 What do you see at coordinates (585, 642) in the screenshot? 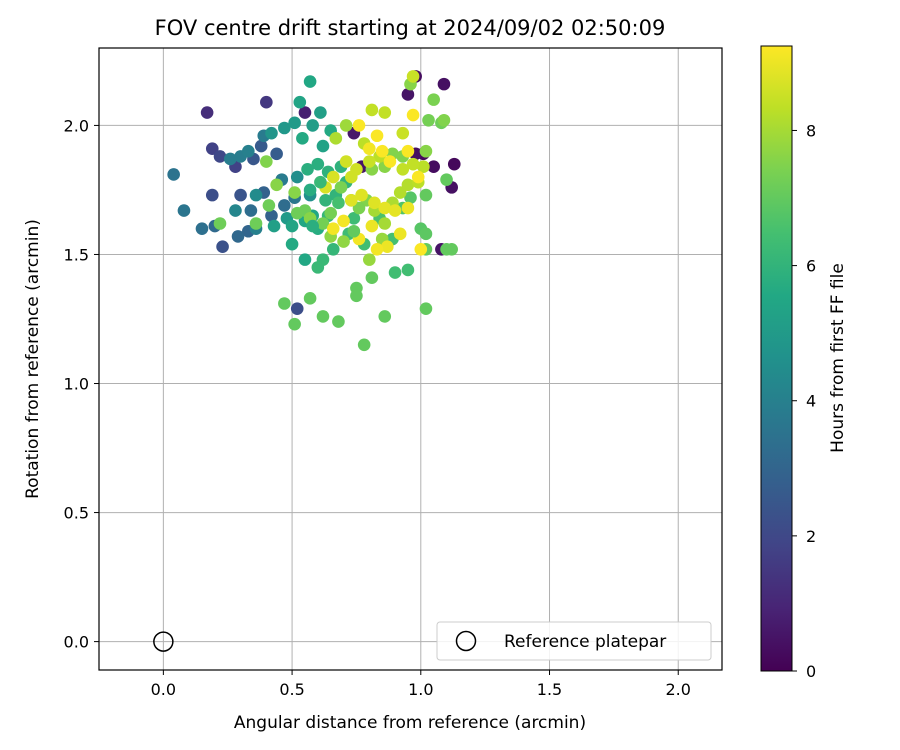
I see `legend-label-reference: Reference platepar` at bounding box center [585, 642].